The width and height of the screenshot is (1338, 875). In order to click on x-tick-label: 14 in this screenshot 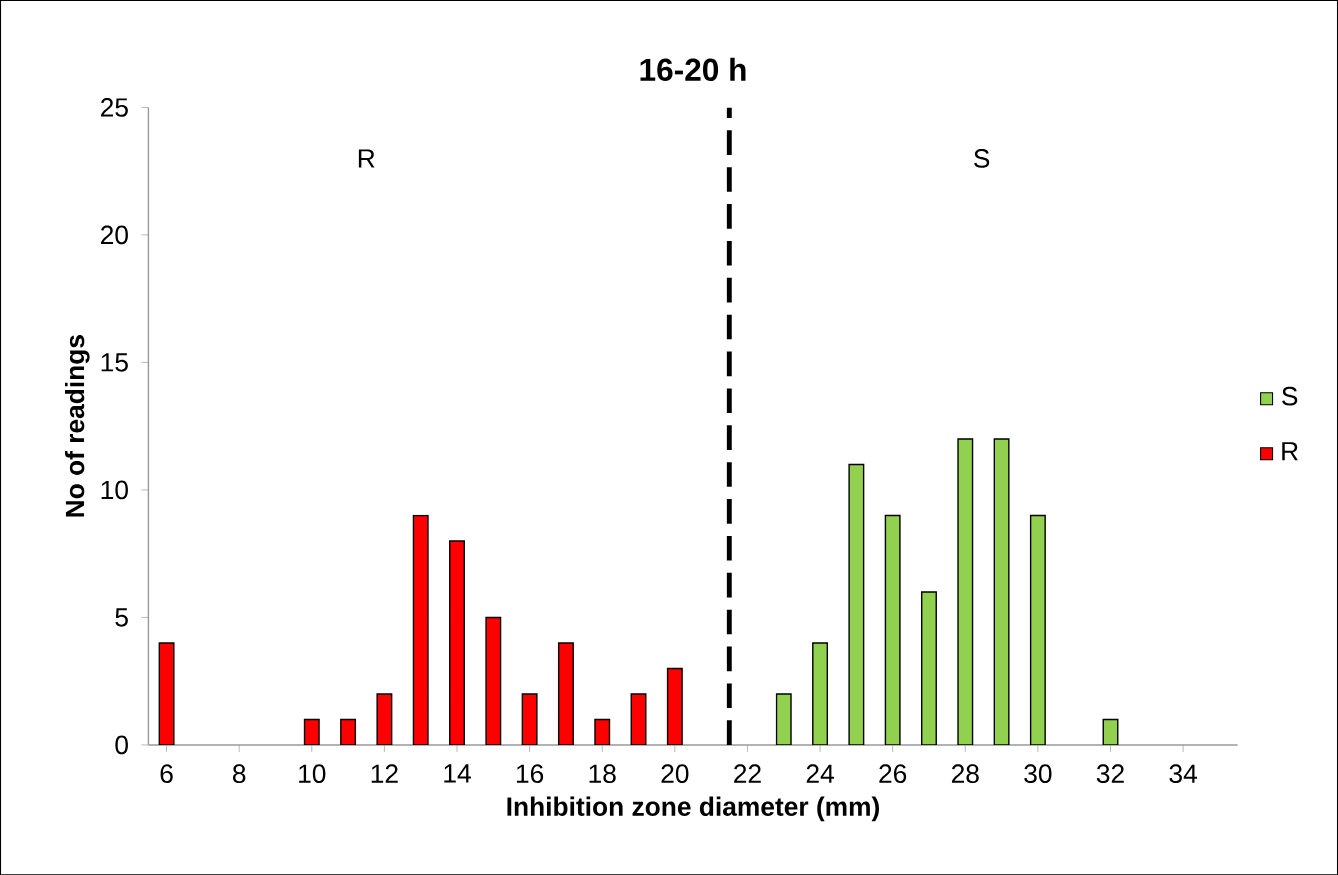, I will do `click(457, 773)`.